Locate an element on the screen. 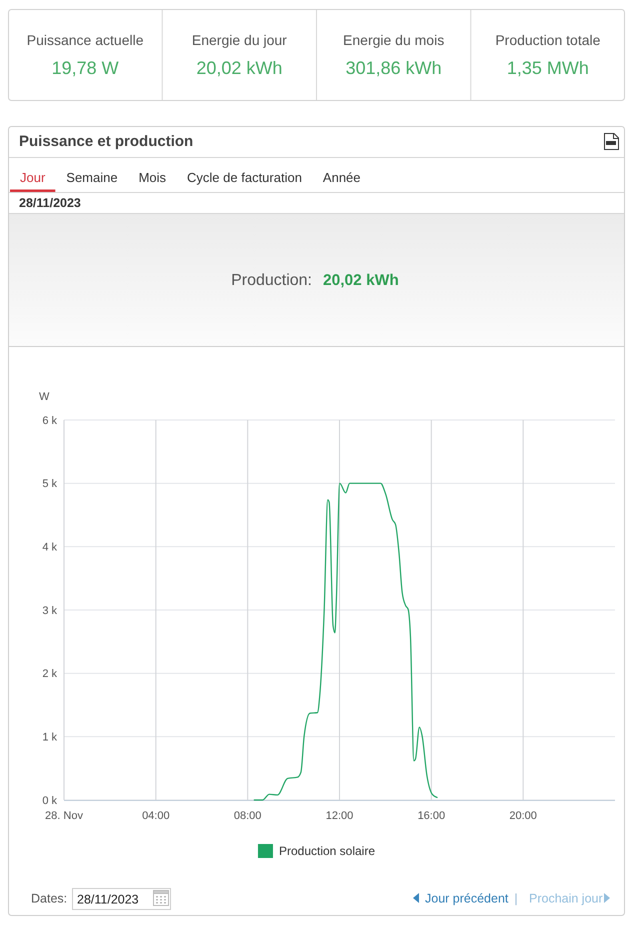 The image size is (633, 927). text: Mois is located at coordinates (152, 177).